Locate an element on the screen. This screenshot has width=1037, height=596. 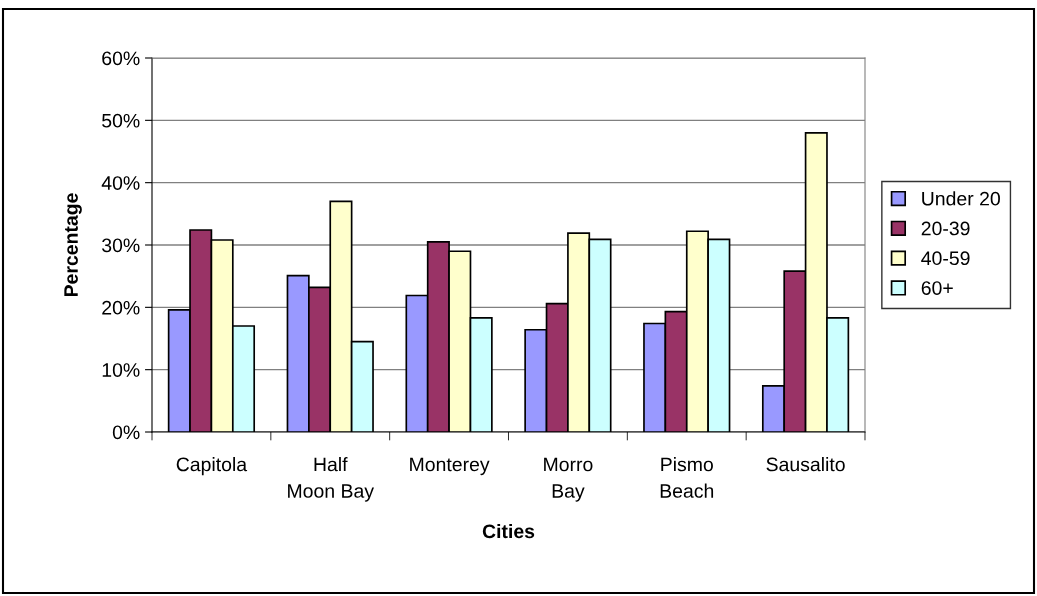
y-tick-label: 0% is located at coordinates (126, 432).